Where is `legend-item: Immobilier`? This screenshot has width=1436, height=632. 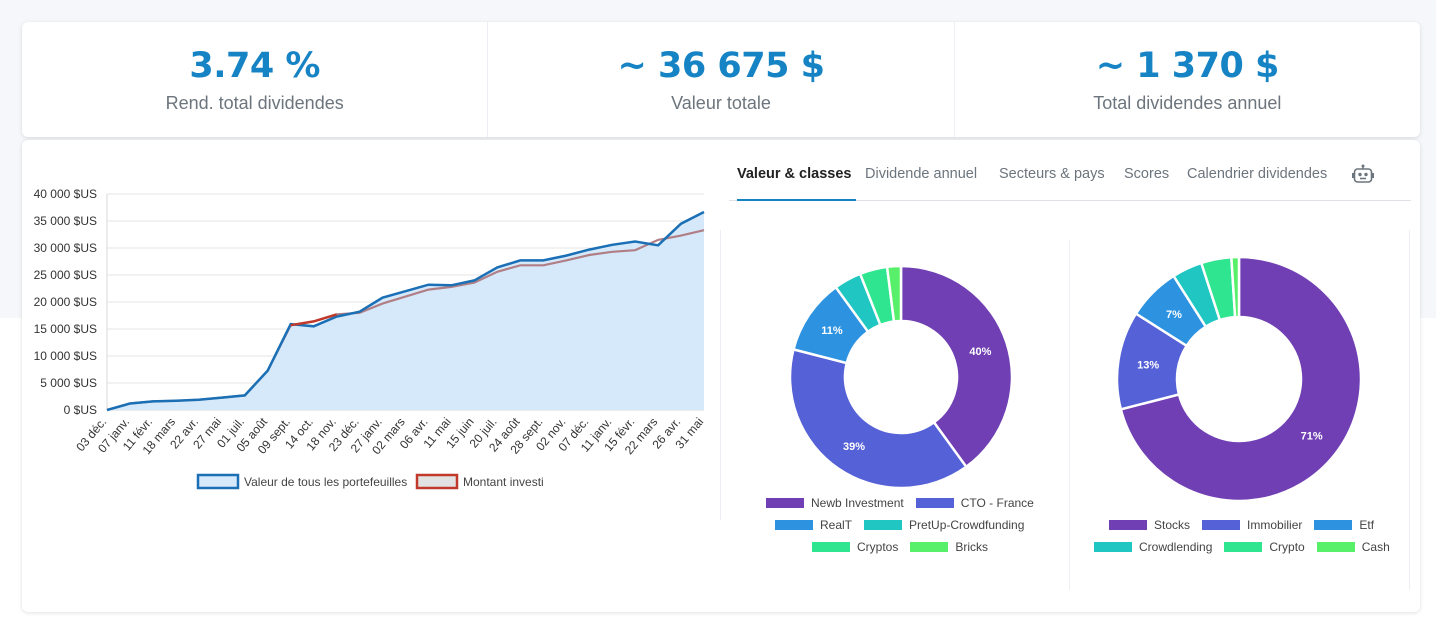
legend-item: Immobilier is located at coordinates (1252, 525).